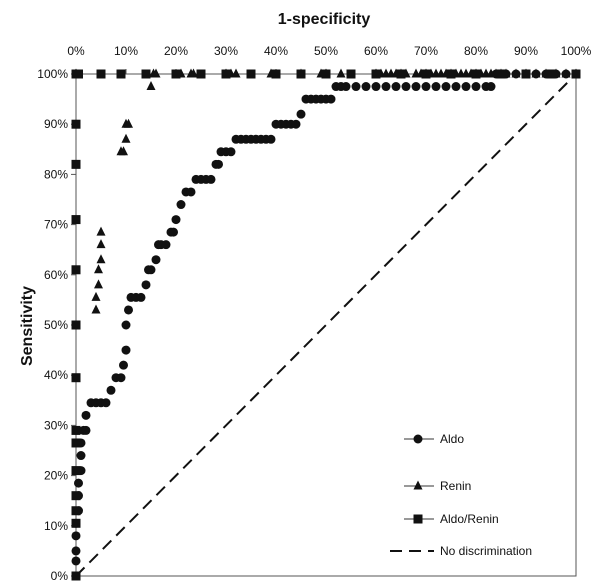 Image resolution: width=592 pixels, height=583 pixels. Describe the element at coordinates (56, 275) in the screenshot. I see `y-tick-label: 60%` at that location.